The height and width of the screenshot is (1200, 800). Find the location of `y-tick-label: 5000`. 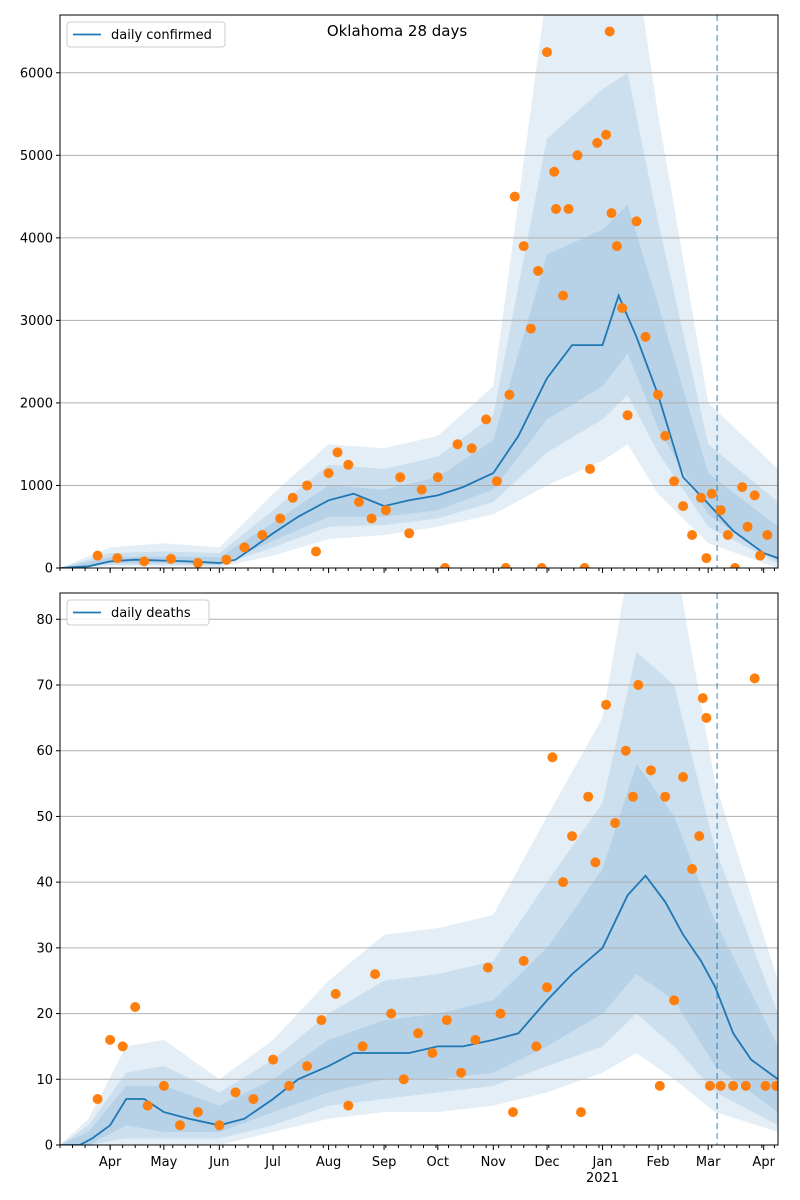

y-tick-label: 5000 is located at coordinates (36, 156).